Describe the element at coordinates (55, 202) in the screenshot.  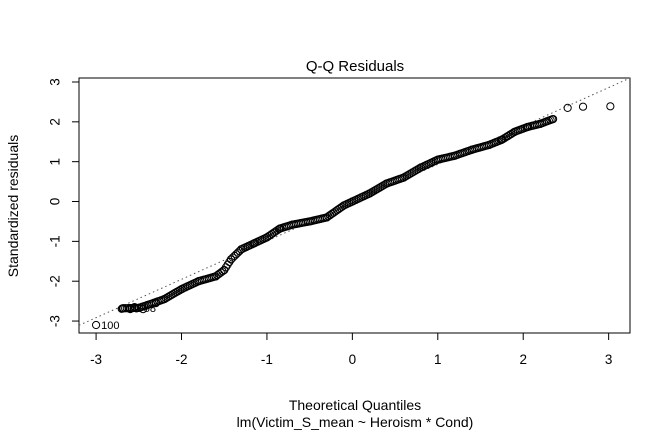
I see `y-tick-label: 0` at that location.